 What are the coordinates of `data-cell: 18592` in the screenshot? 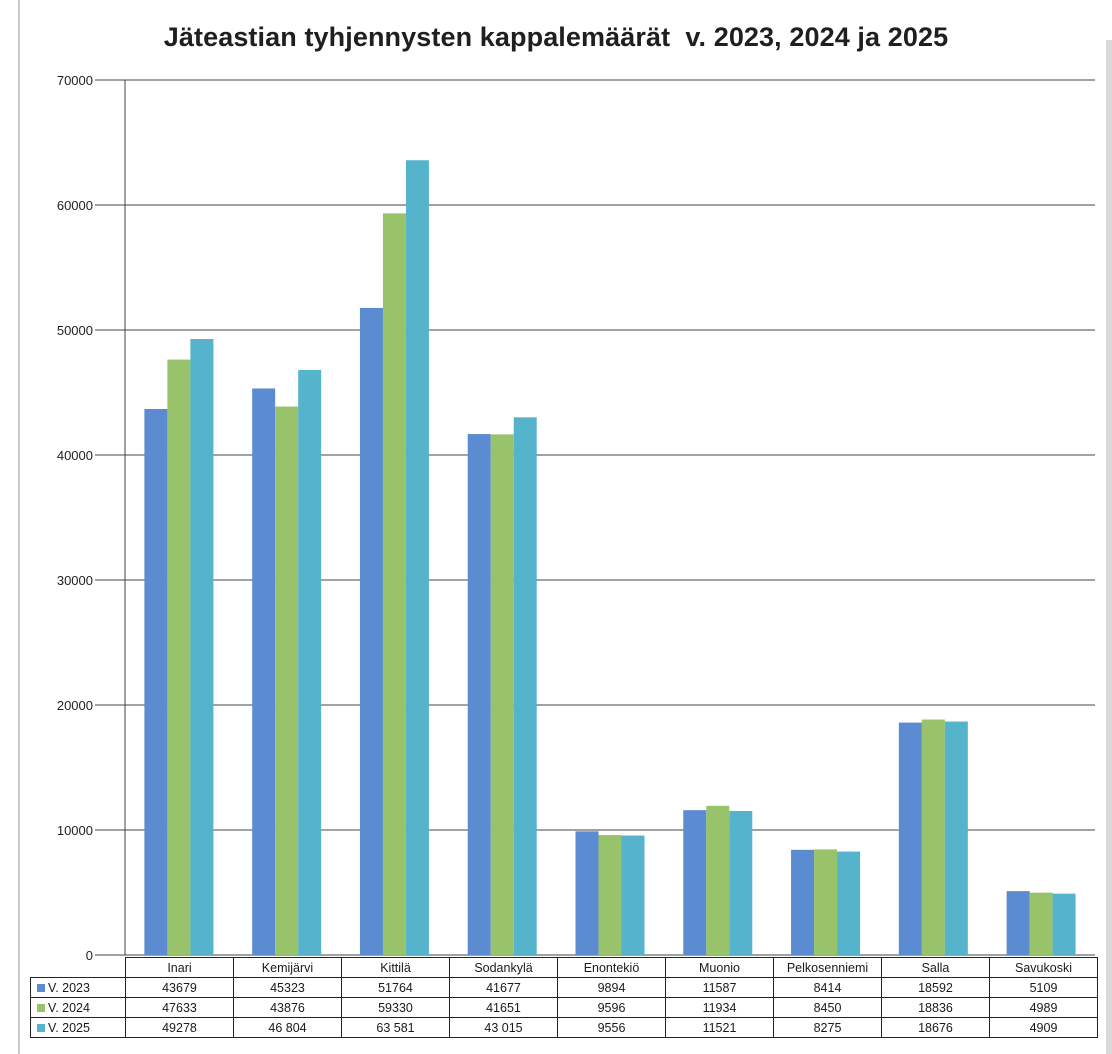 It's located at (935, 987).